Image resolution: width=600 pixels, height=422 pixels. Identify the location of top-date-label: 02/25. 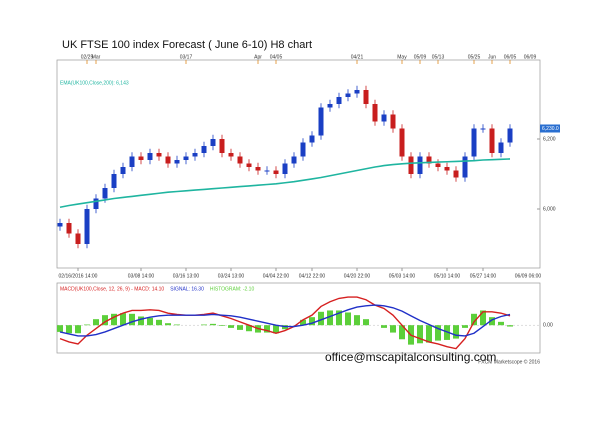
(87, 57).